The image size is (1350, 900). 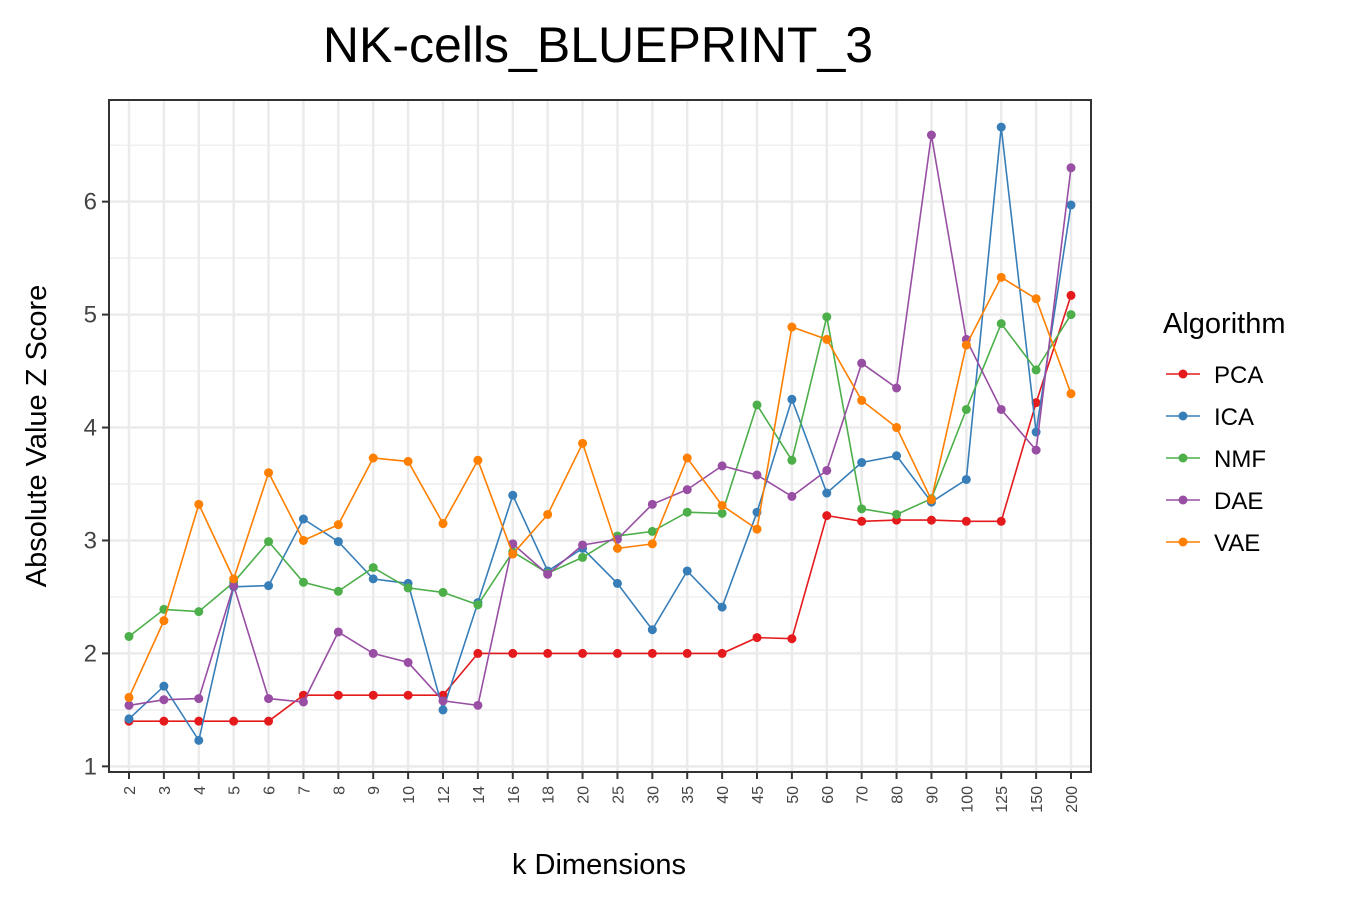 I want to click on x-tick-label: 150, so click(x=1037, y=799).